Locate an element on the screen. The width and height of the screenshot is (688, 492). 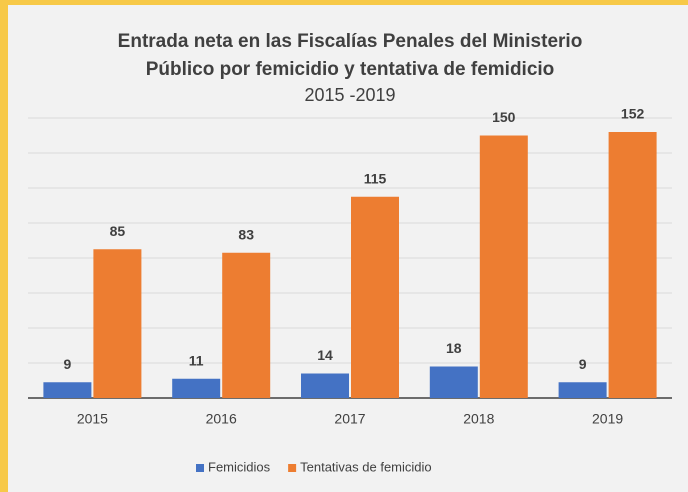
data-label: 14 is located at coordinates (325, 355).